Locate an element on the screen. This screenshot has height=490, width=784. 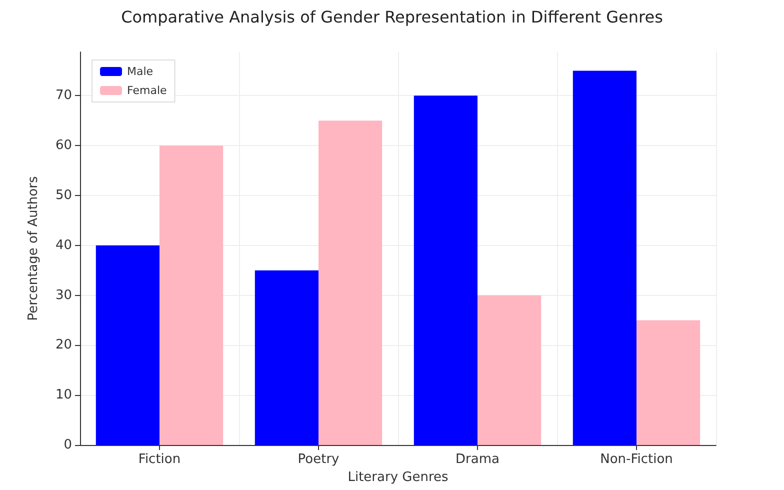
x-tick-label: Non-Fiction is located at coordinates (636, 459).